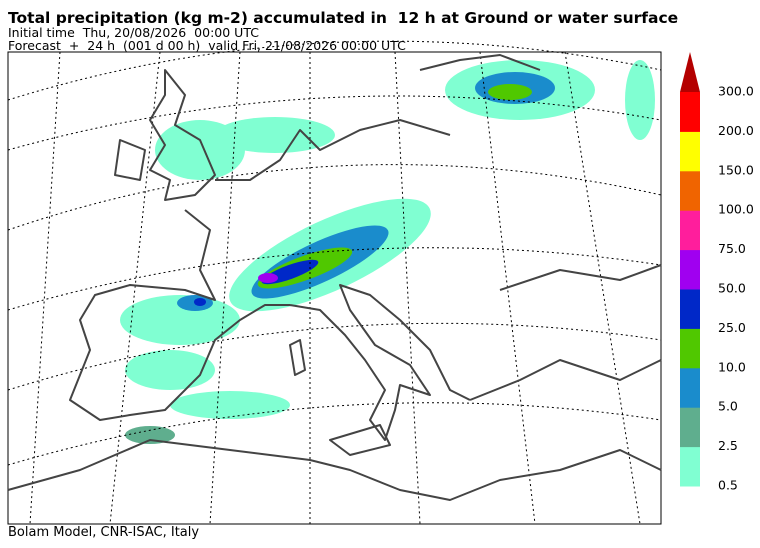 The height and width of the screenshot is (548, 760). I want to click on legend-label: 50.0, so click(732, 288).